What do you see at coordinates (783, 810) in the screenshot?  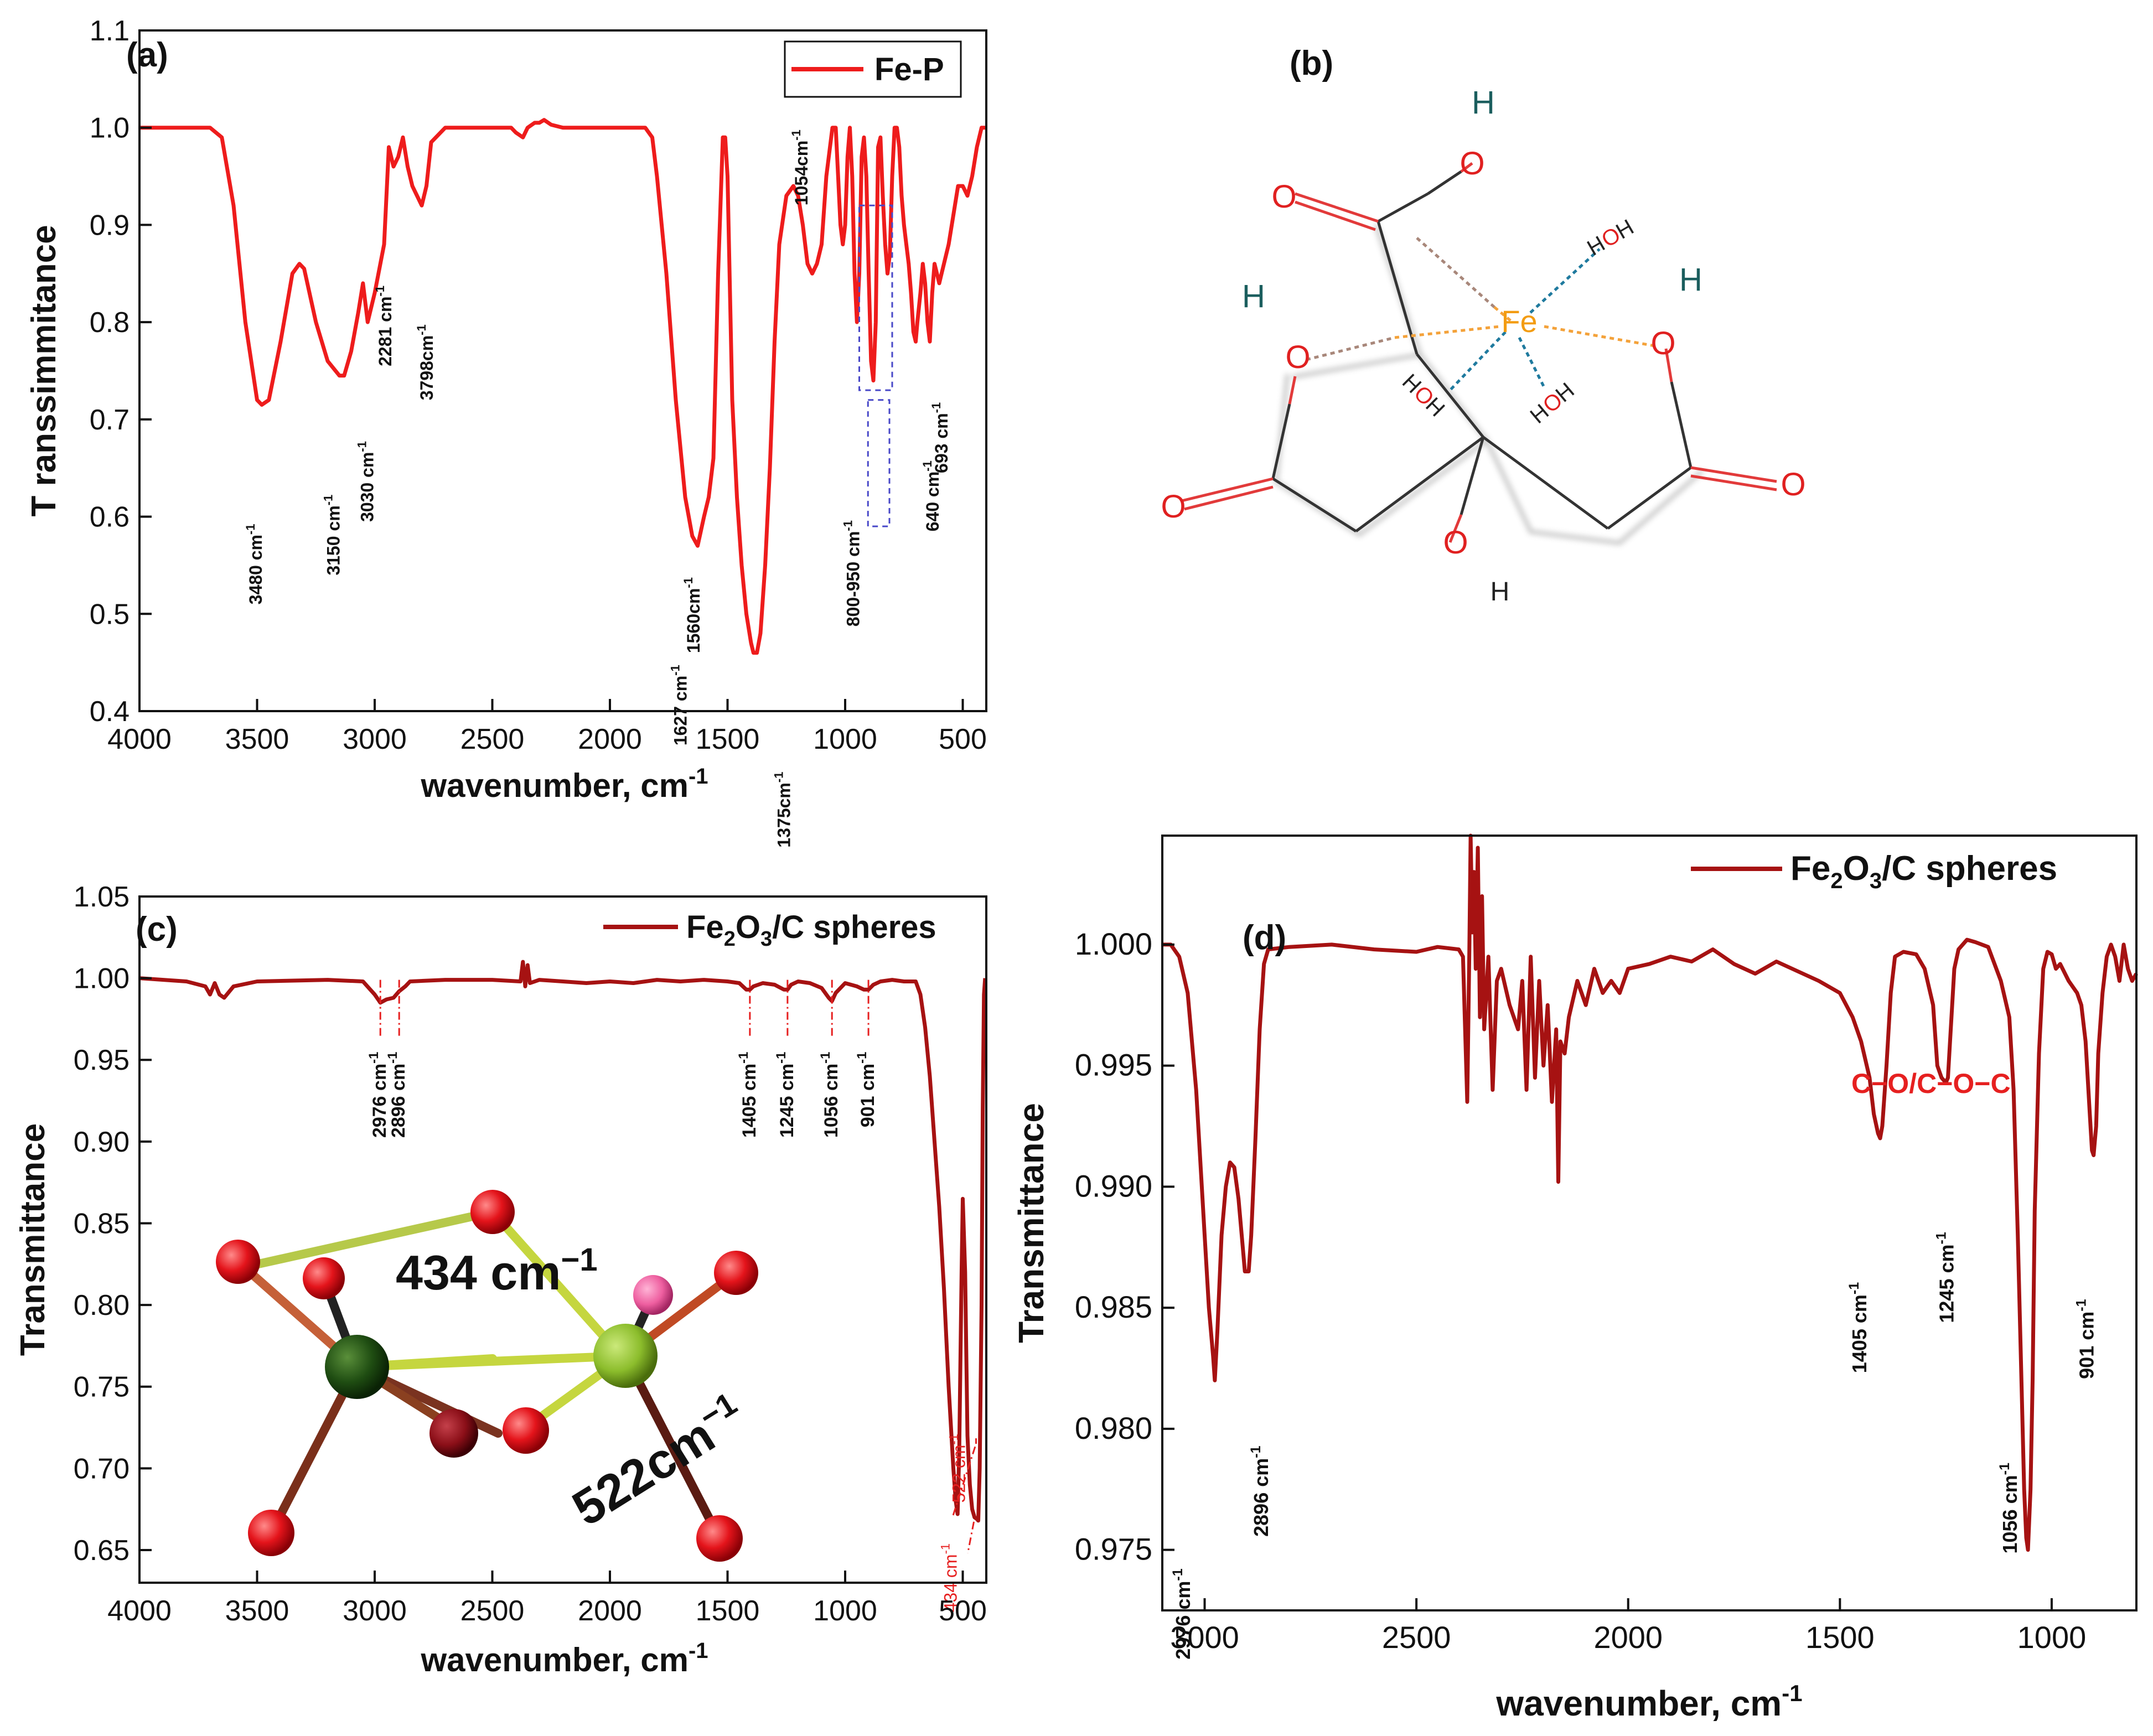 I see `peak-label: 1375cm-1` at bounding box center [783, 810].